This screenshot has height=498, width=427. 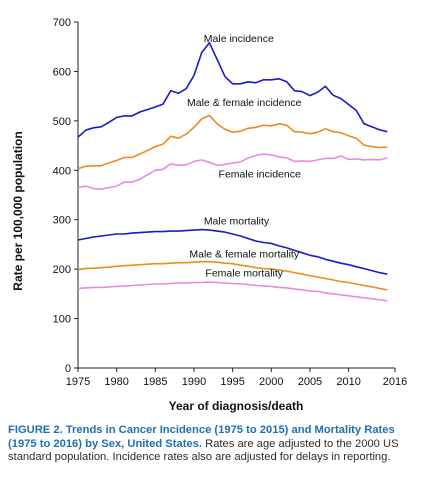 I want to click on series-label: Male incidence, so click(x=239, y=39).